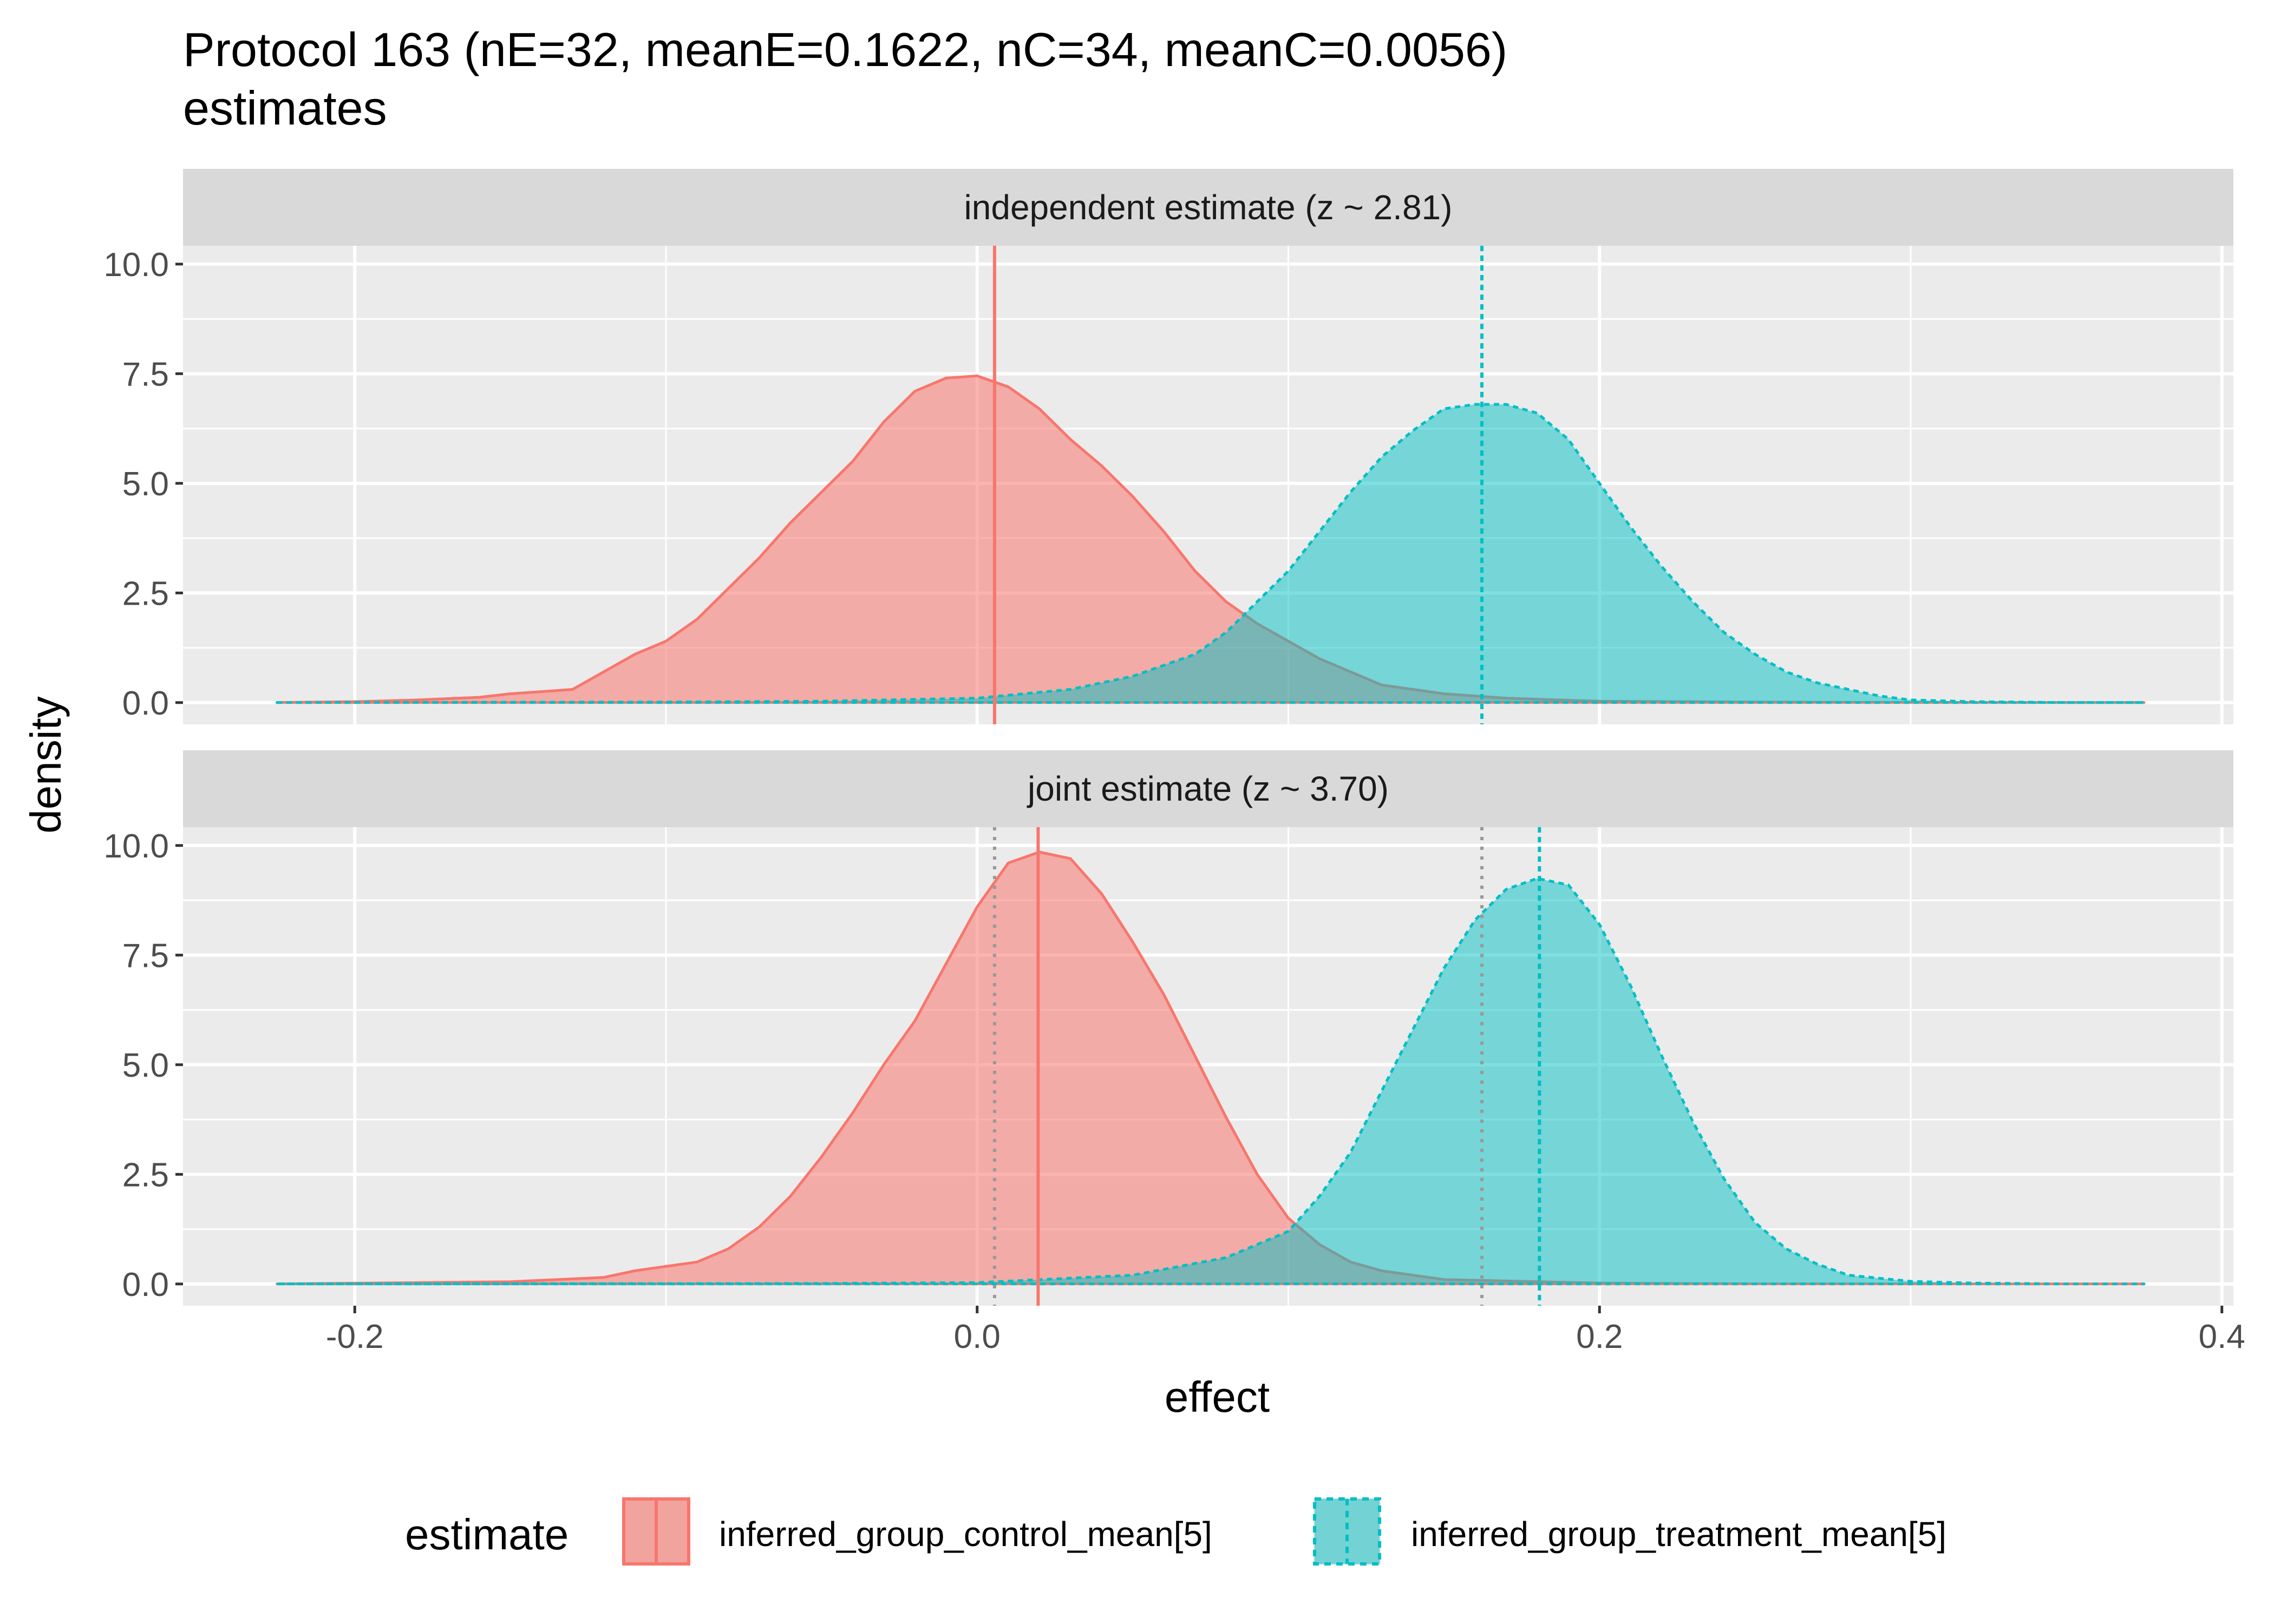  What do you see at coordinates (1679, 1534) in the screenshot?
I see `legend-label-treatment: inferred_group_treatment_mean[5]` at bounding box center [1679, 1534].